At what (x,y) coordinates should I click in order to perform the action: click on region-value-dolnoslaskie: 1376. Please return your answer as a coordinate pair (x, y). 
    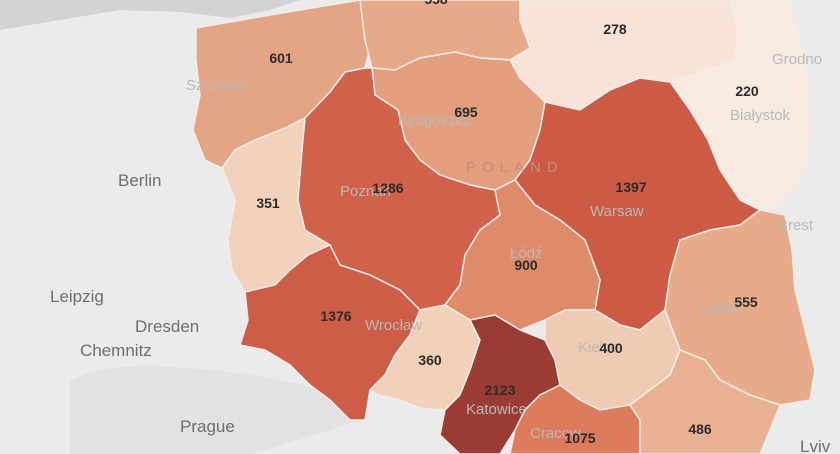
    Looking at the image, I should click on (335, 316).